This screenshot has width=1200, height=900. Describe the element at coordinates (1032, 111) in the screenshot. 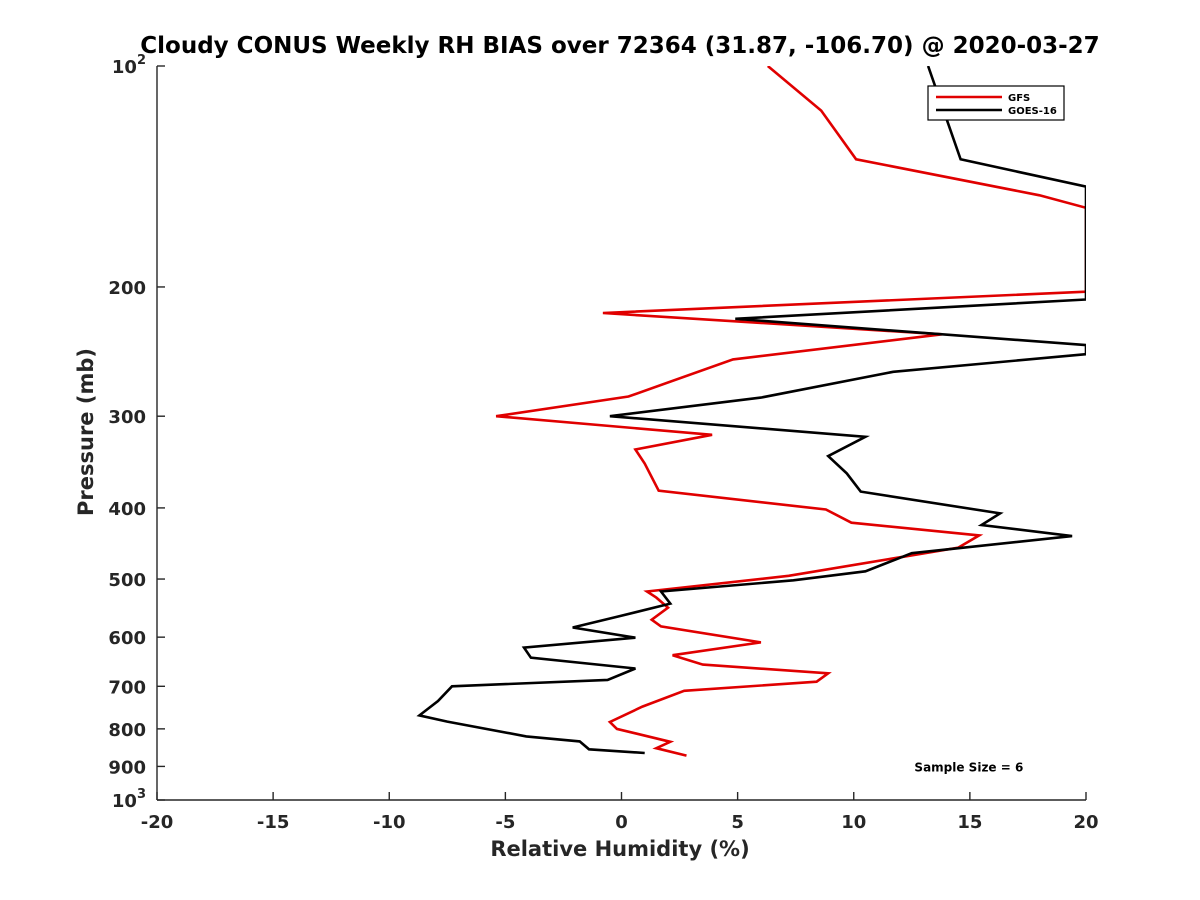

I see `legend-label: GOES-16` at that location.